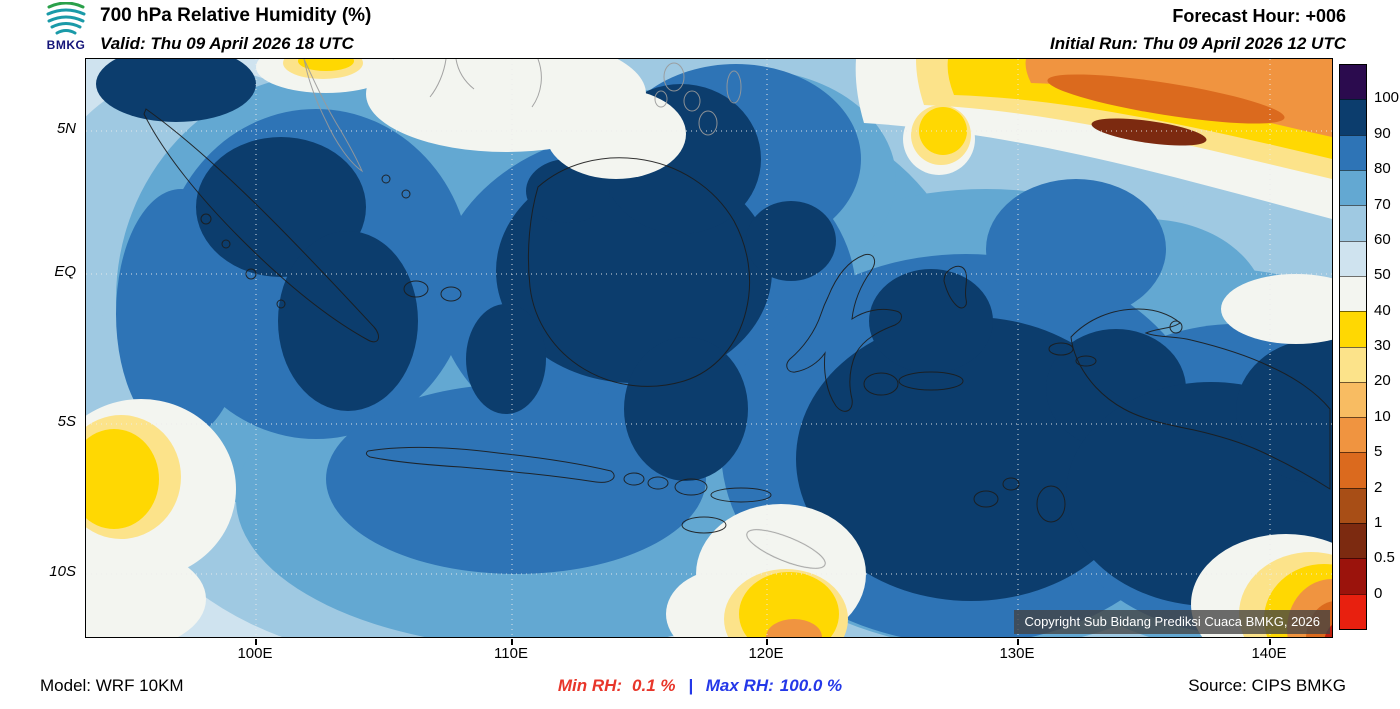  Describe the element at coordinates (811, 685) in the screenshot. I see `max-rh-value: 100.0 %` at that location.